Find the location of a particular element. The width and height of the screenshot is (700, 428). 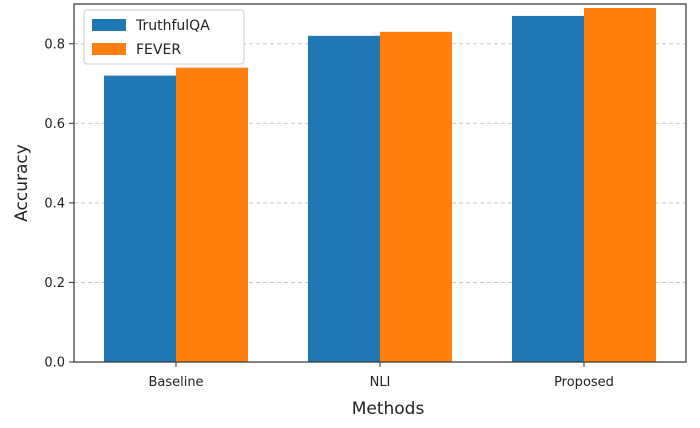

y-axis-label: Accuracy is located at coordinates (22, 183).